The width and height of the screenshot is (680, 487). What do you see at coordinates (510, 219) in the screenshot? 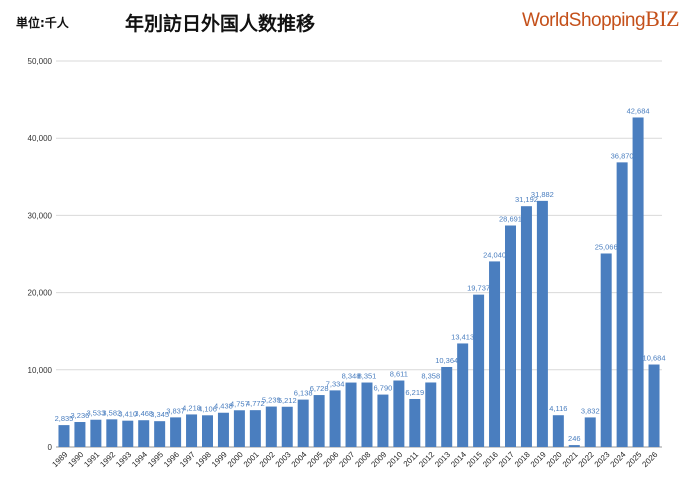
I see `data-label: 28,691` at bounding box center [510, 219].